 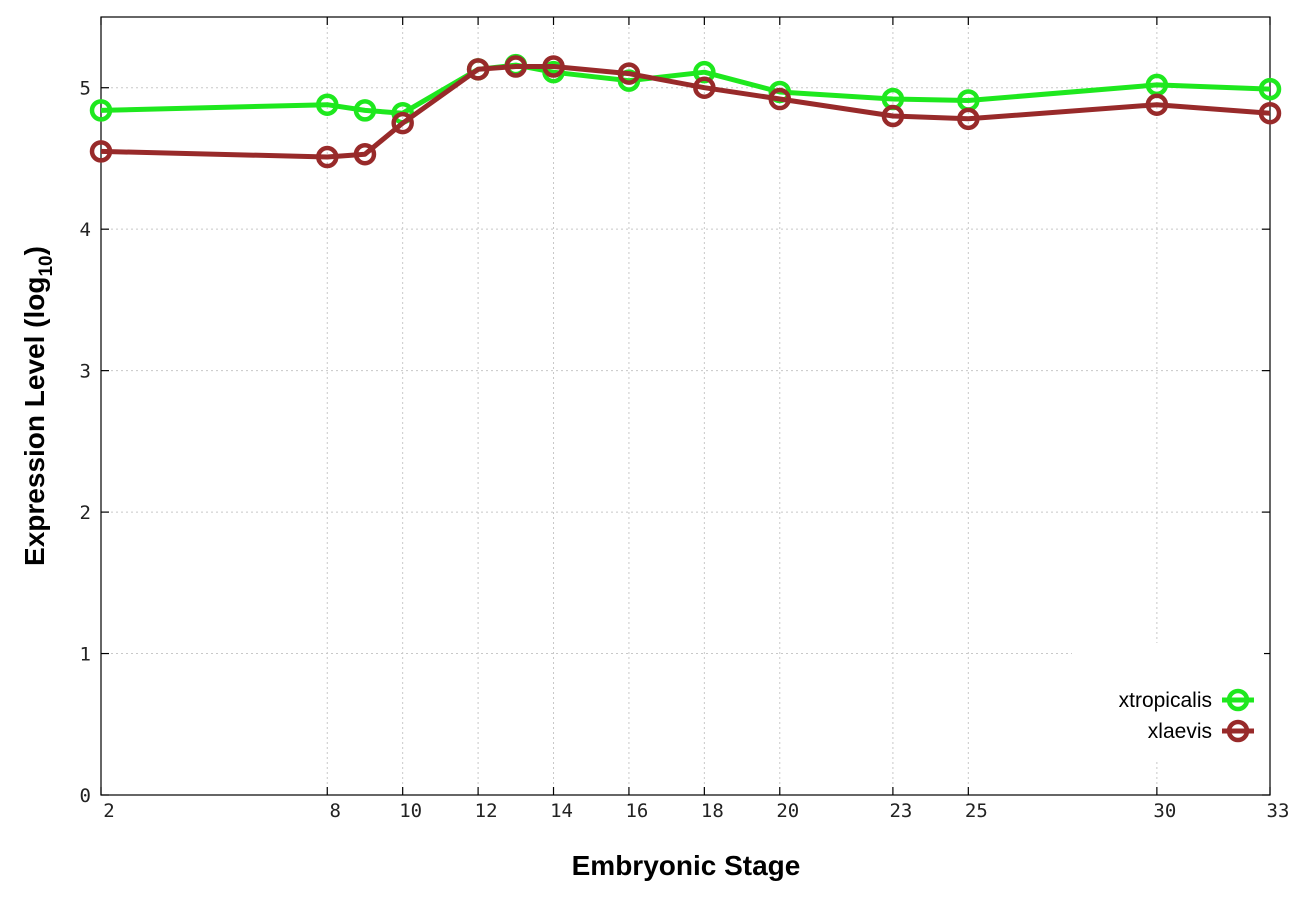 I want to click on legend-label-xtropicalis: xtropicalis, so click(x=1165, y=700).